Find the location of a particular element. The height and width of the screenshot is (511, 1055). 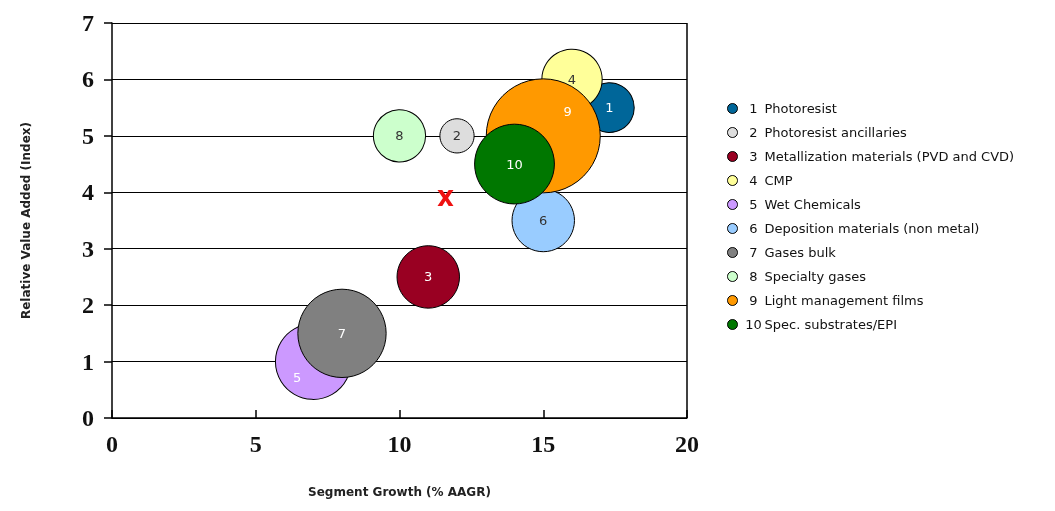

legend-label: Wet Chemicals is located at coordinates (813, 204).